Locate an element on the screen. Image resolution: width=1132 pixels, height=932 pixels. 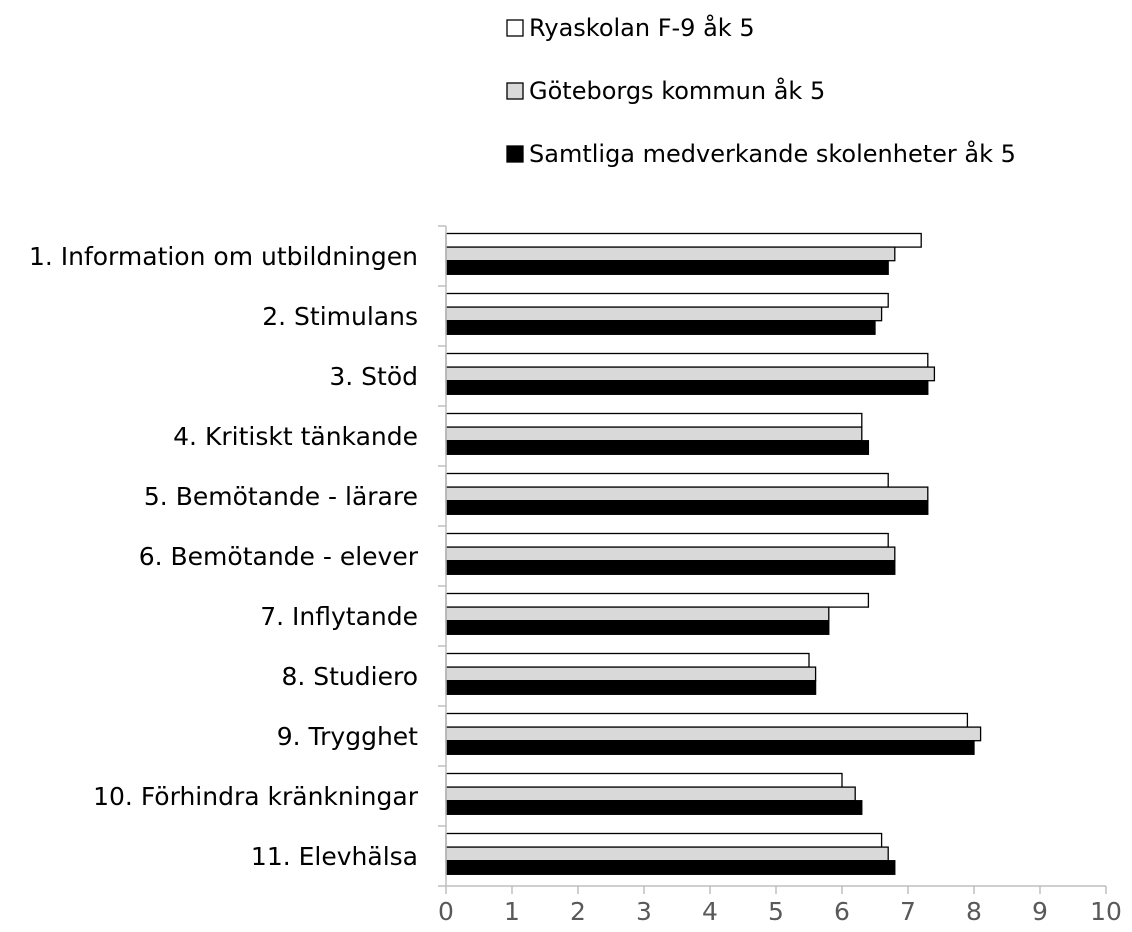
category-label: 7. Inflytande is located at coordinates (339, 616).